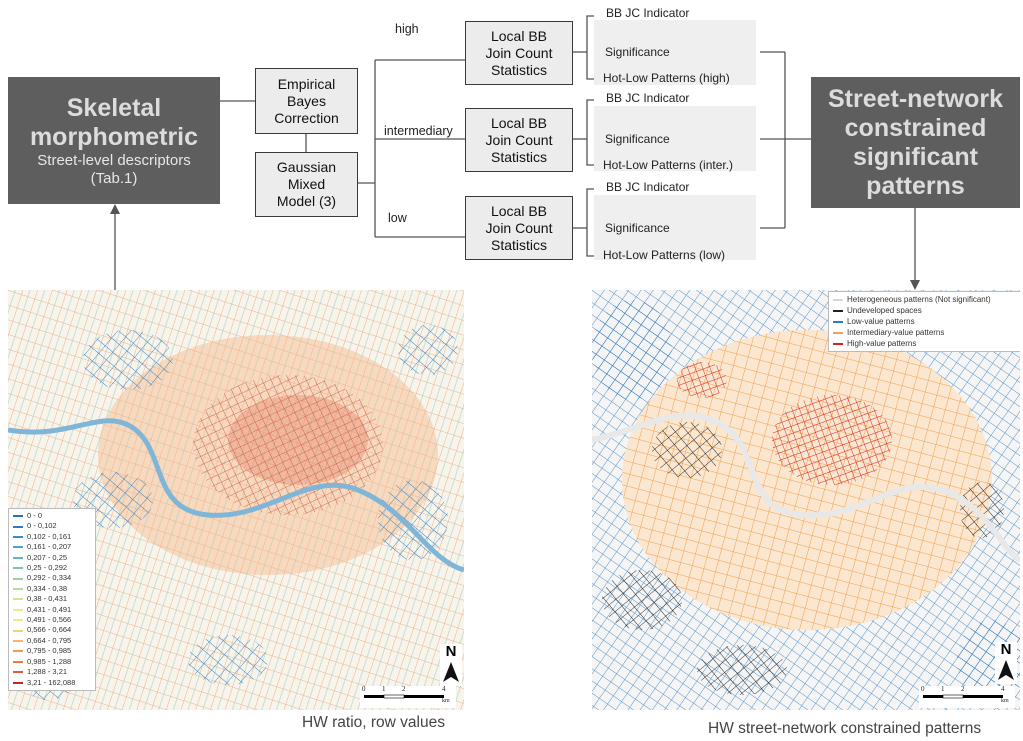  I want to click on patterns-title-line2: constrained, so click(915, 127).